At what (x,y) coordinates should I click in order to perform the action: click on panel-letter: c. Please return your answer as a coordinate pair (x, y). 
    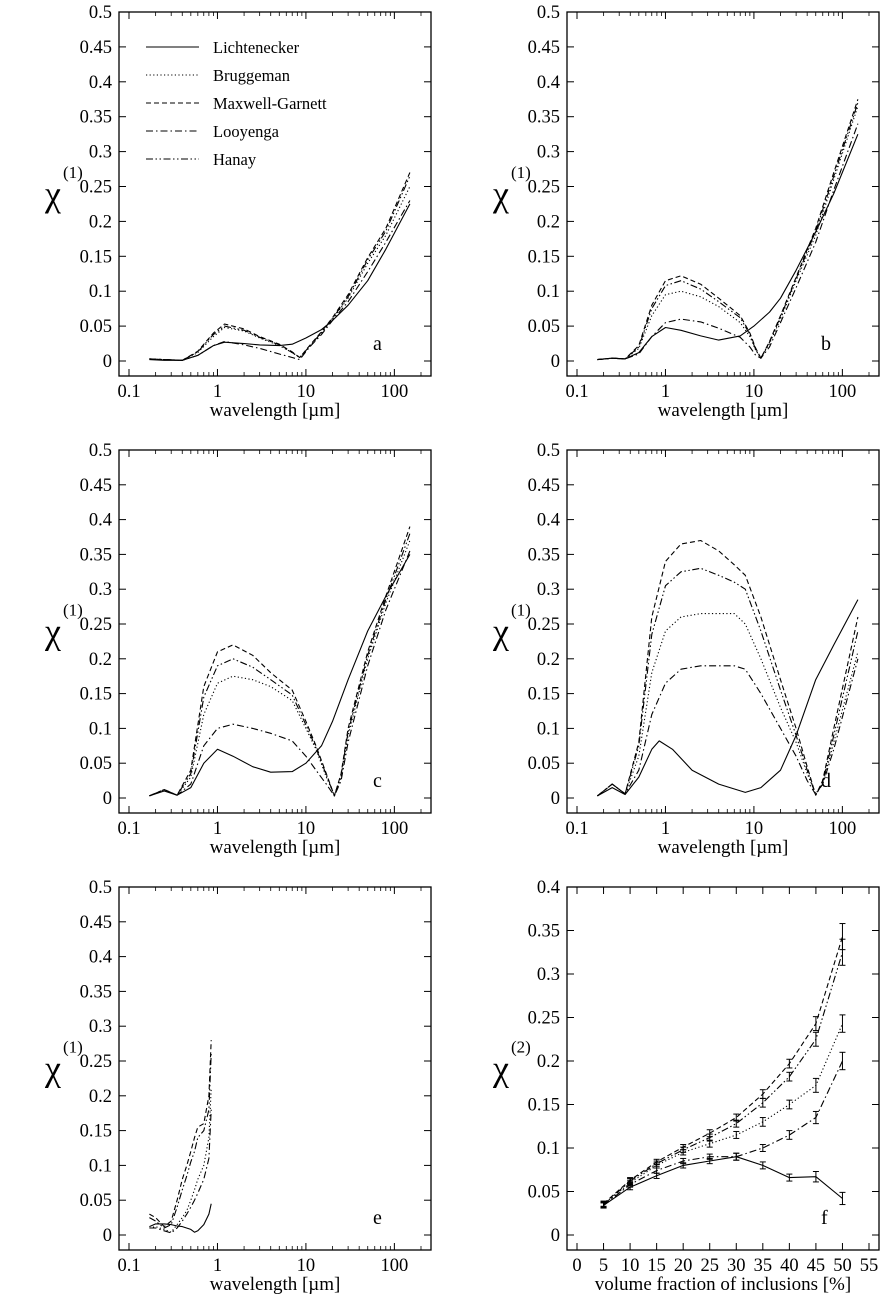
    Looking at the image, I should click on (377, 781).